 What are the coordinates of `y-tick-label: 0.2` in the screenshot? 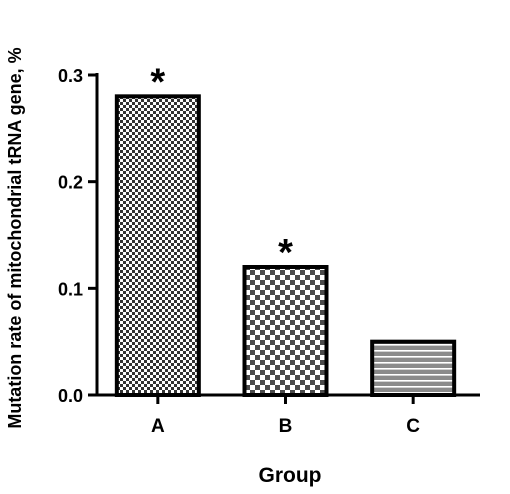 It's located at (70, 183).